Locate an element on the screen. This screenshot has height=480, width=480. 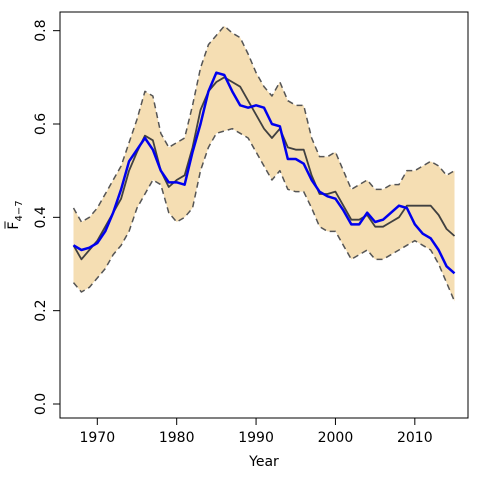
y-axis-title-main: F̅ is located at coordinates (13, 225).